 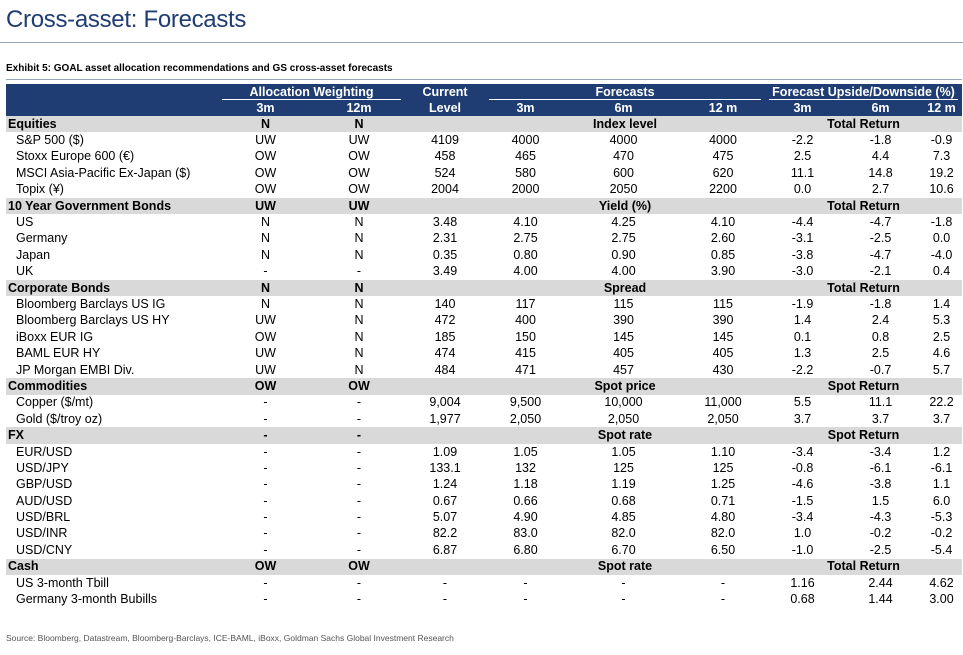 I want to click on alloc-3m-header: 3m, so click(x=265, y=108).